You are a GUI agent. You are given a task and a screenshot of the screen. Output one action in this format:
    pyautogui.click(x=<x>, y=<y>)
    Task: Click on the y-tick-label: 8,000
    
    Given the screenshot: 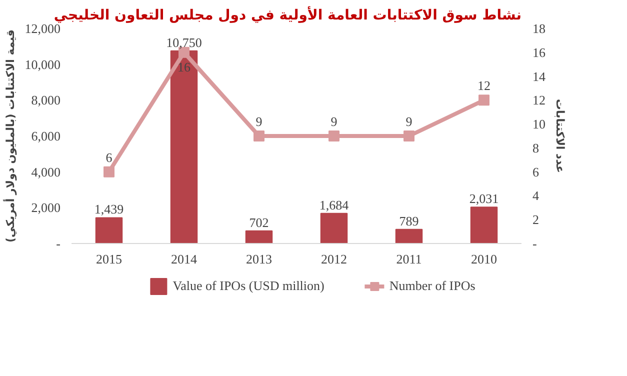 What is the action you would take?
    pyautogui.click(x=45, y=100)
    